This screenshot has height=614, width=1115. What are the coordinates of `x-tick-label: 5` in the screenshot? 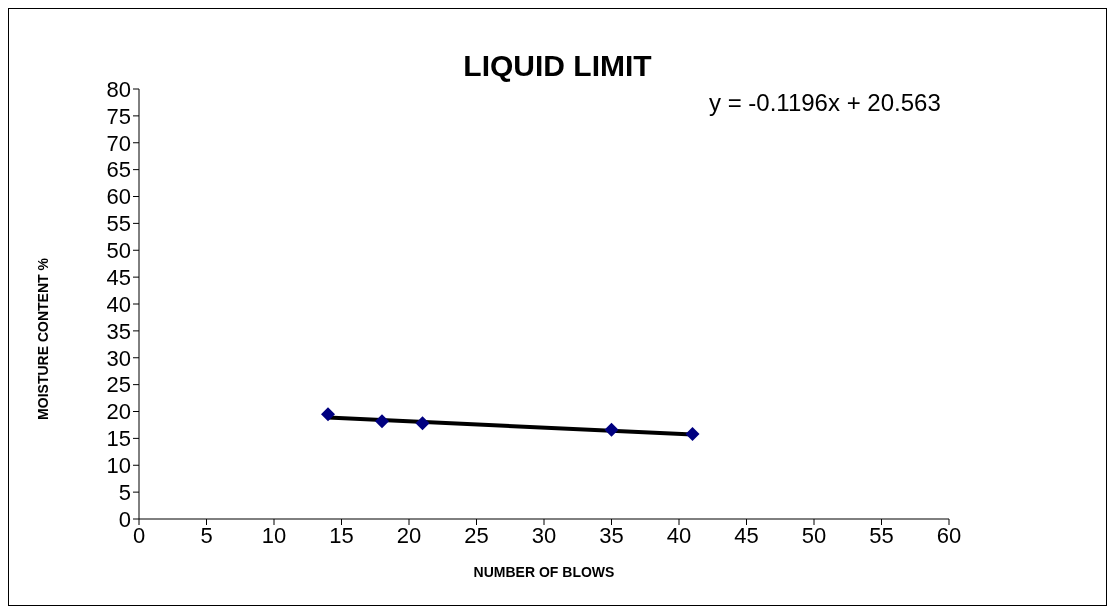 It's located at (206, 535).